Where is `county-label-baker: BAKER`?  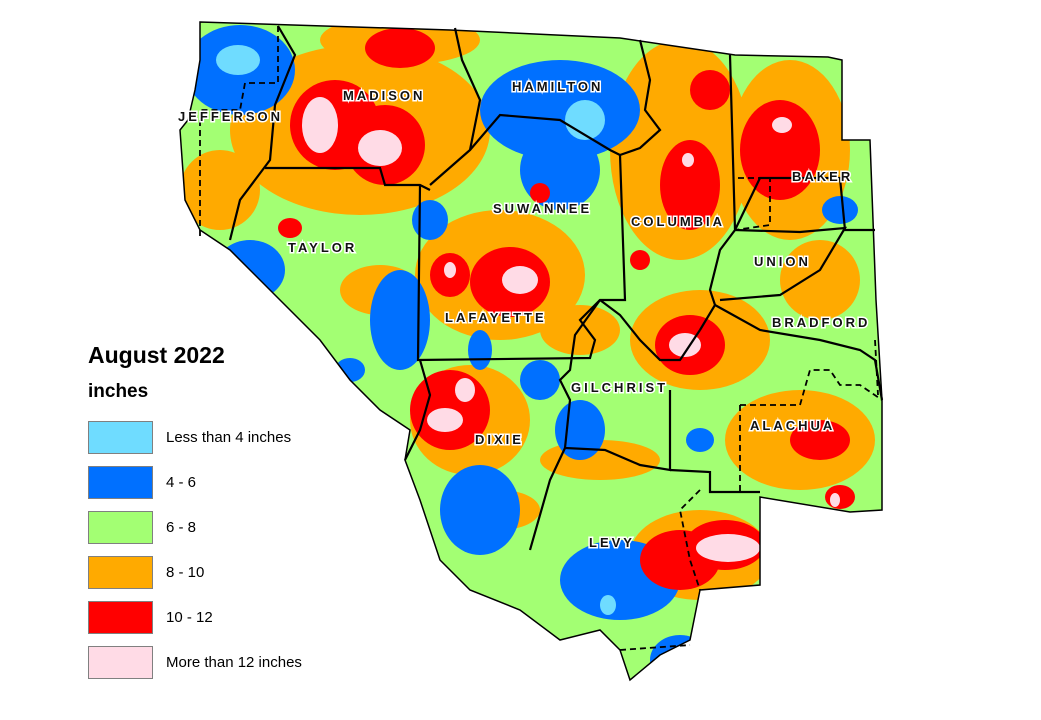
county-label-baker: BAKER is located at coordinates (822, 176).